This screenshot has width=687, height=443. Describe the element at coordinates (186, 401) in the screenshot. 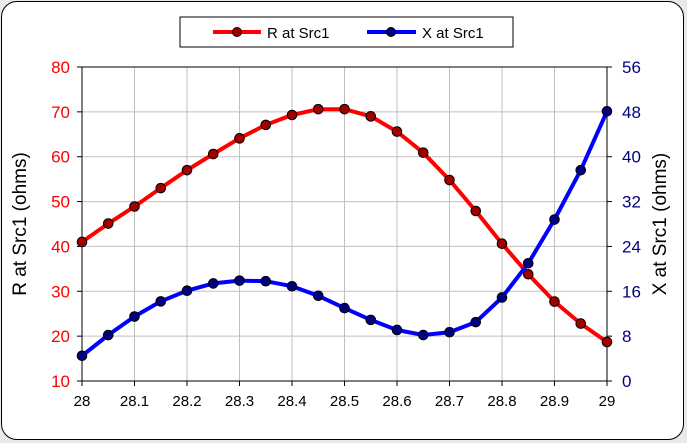

I see `x-tick-label: 28.2` at that location.